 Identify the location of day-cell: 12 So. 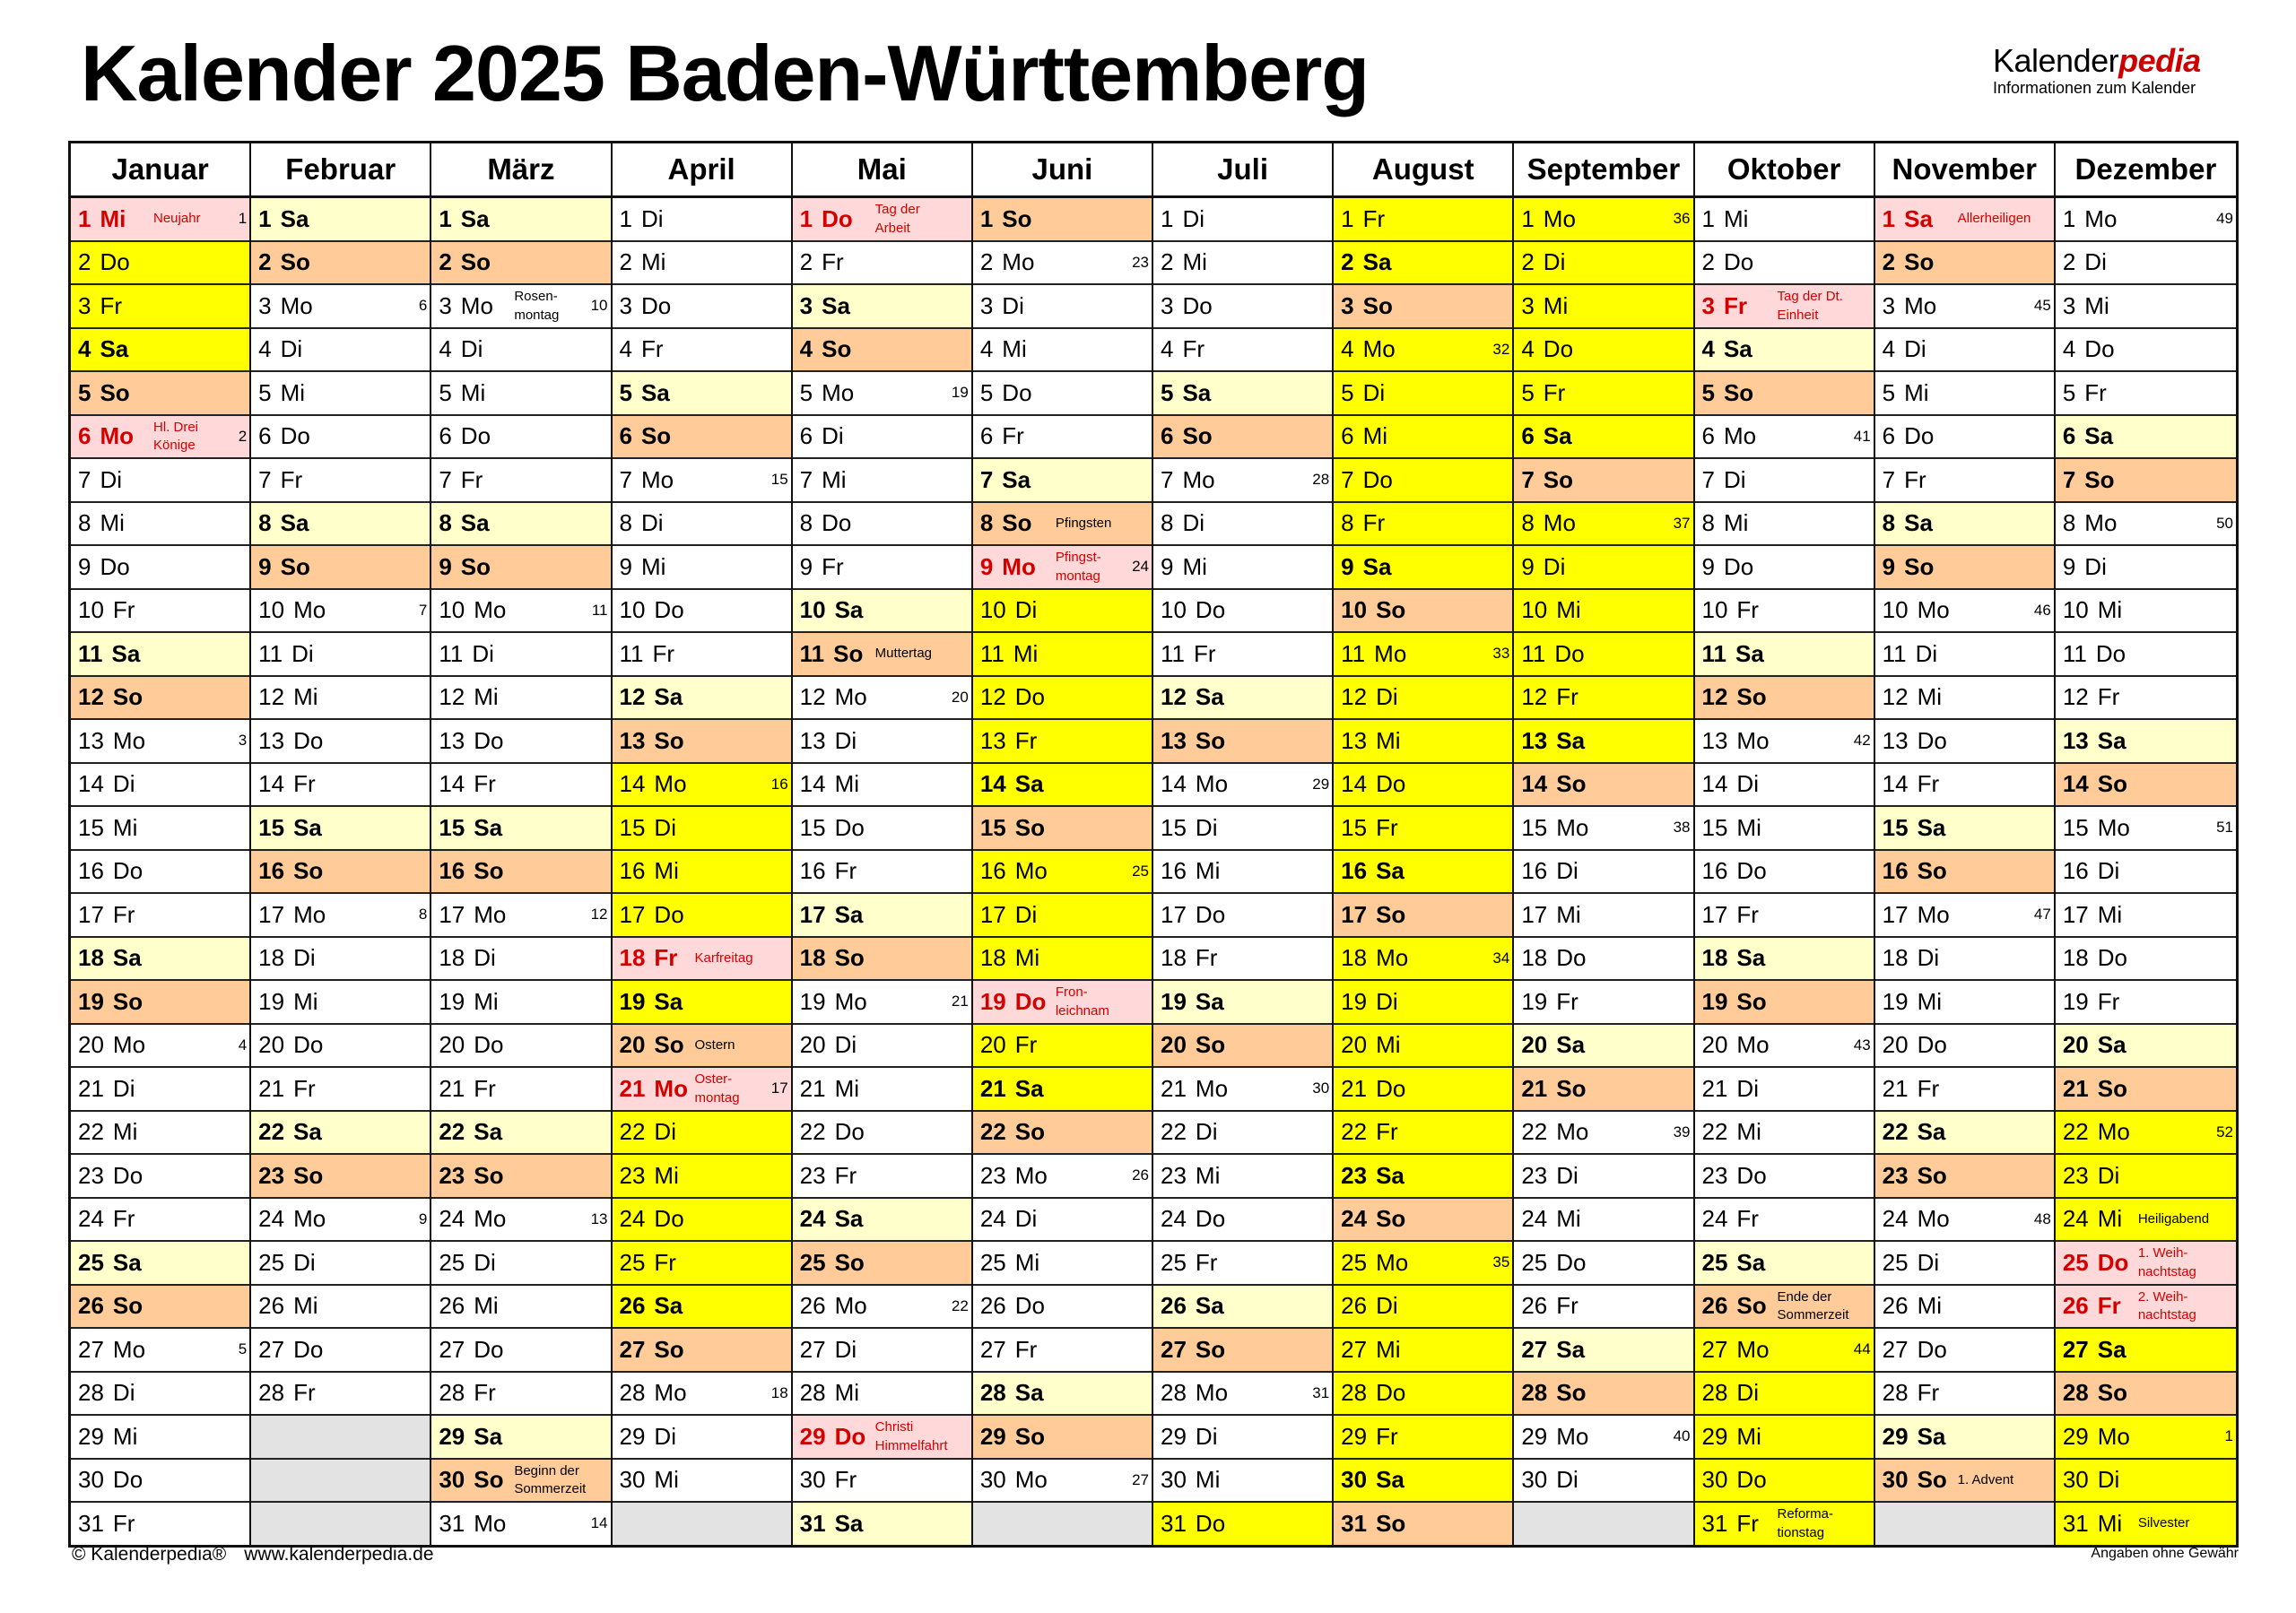
(160, 698).